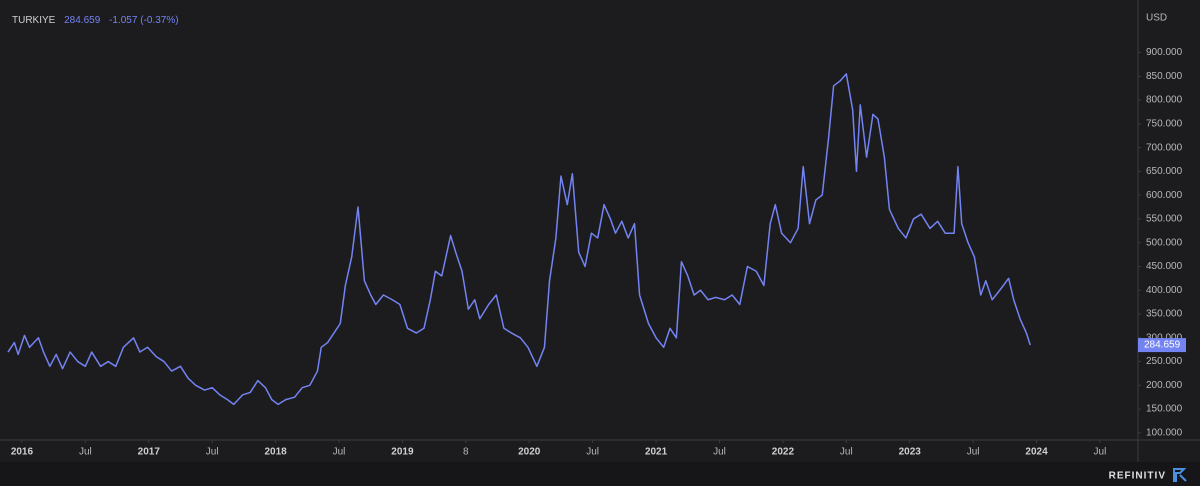  What do you see at coordinates (22, 452) in the screenshot?
I see `x-tick-label: 2016` at bounding box center [22, 452].